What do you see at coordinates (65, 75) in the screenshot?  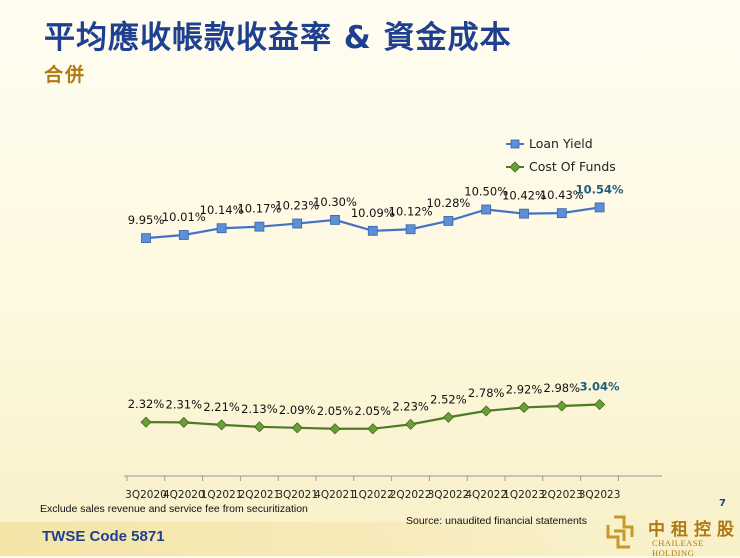 I see `slide-subtitle: 合併` at bounding box center [65, 75].